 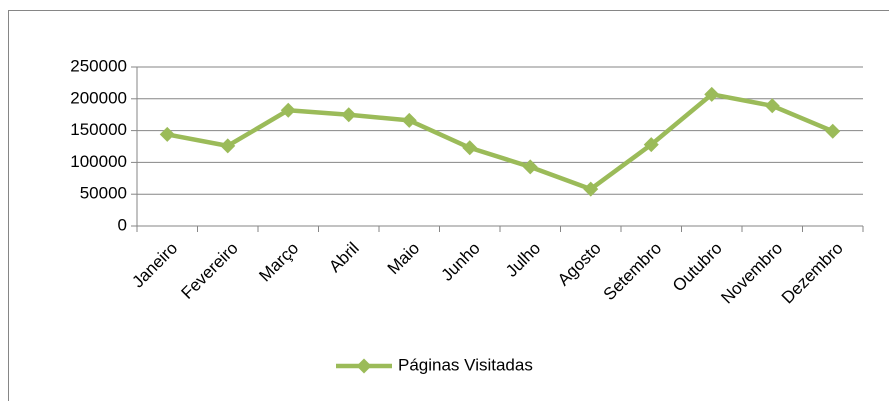 I want to click on legend-marker, so click(x=364, y=366).